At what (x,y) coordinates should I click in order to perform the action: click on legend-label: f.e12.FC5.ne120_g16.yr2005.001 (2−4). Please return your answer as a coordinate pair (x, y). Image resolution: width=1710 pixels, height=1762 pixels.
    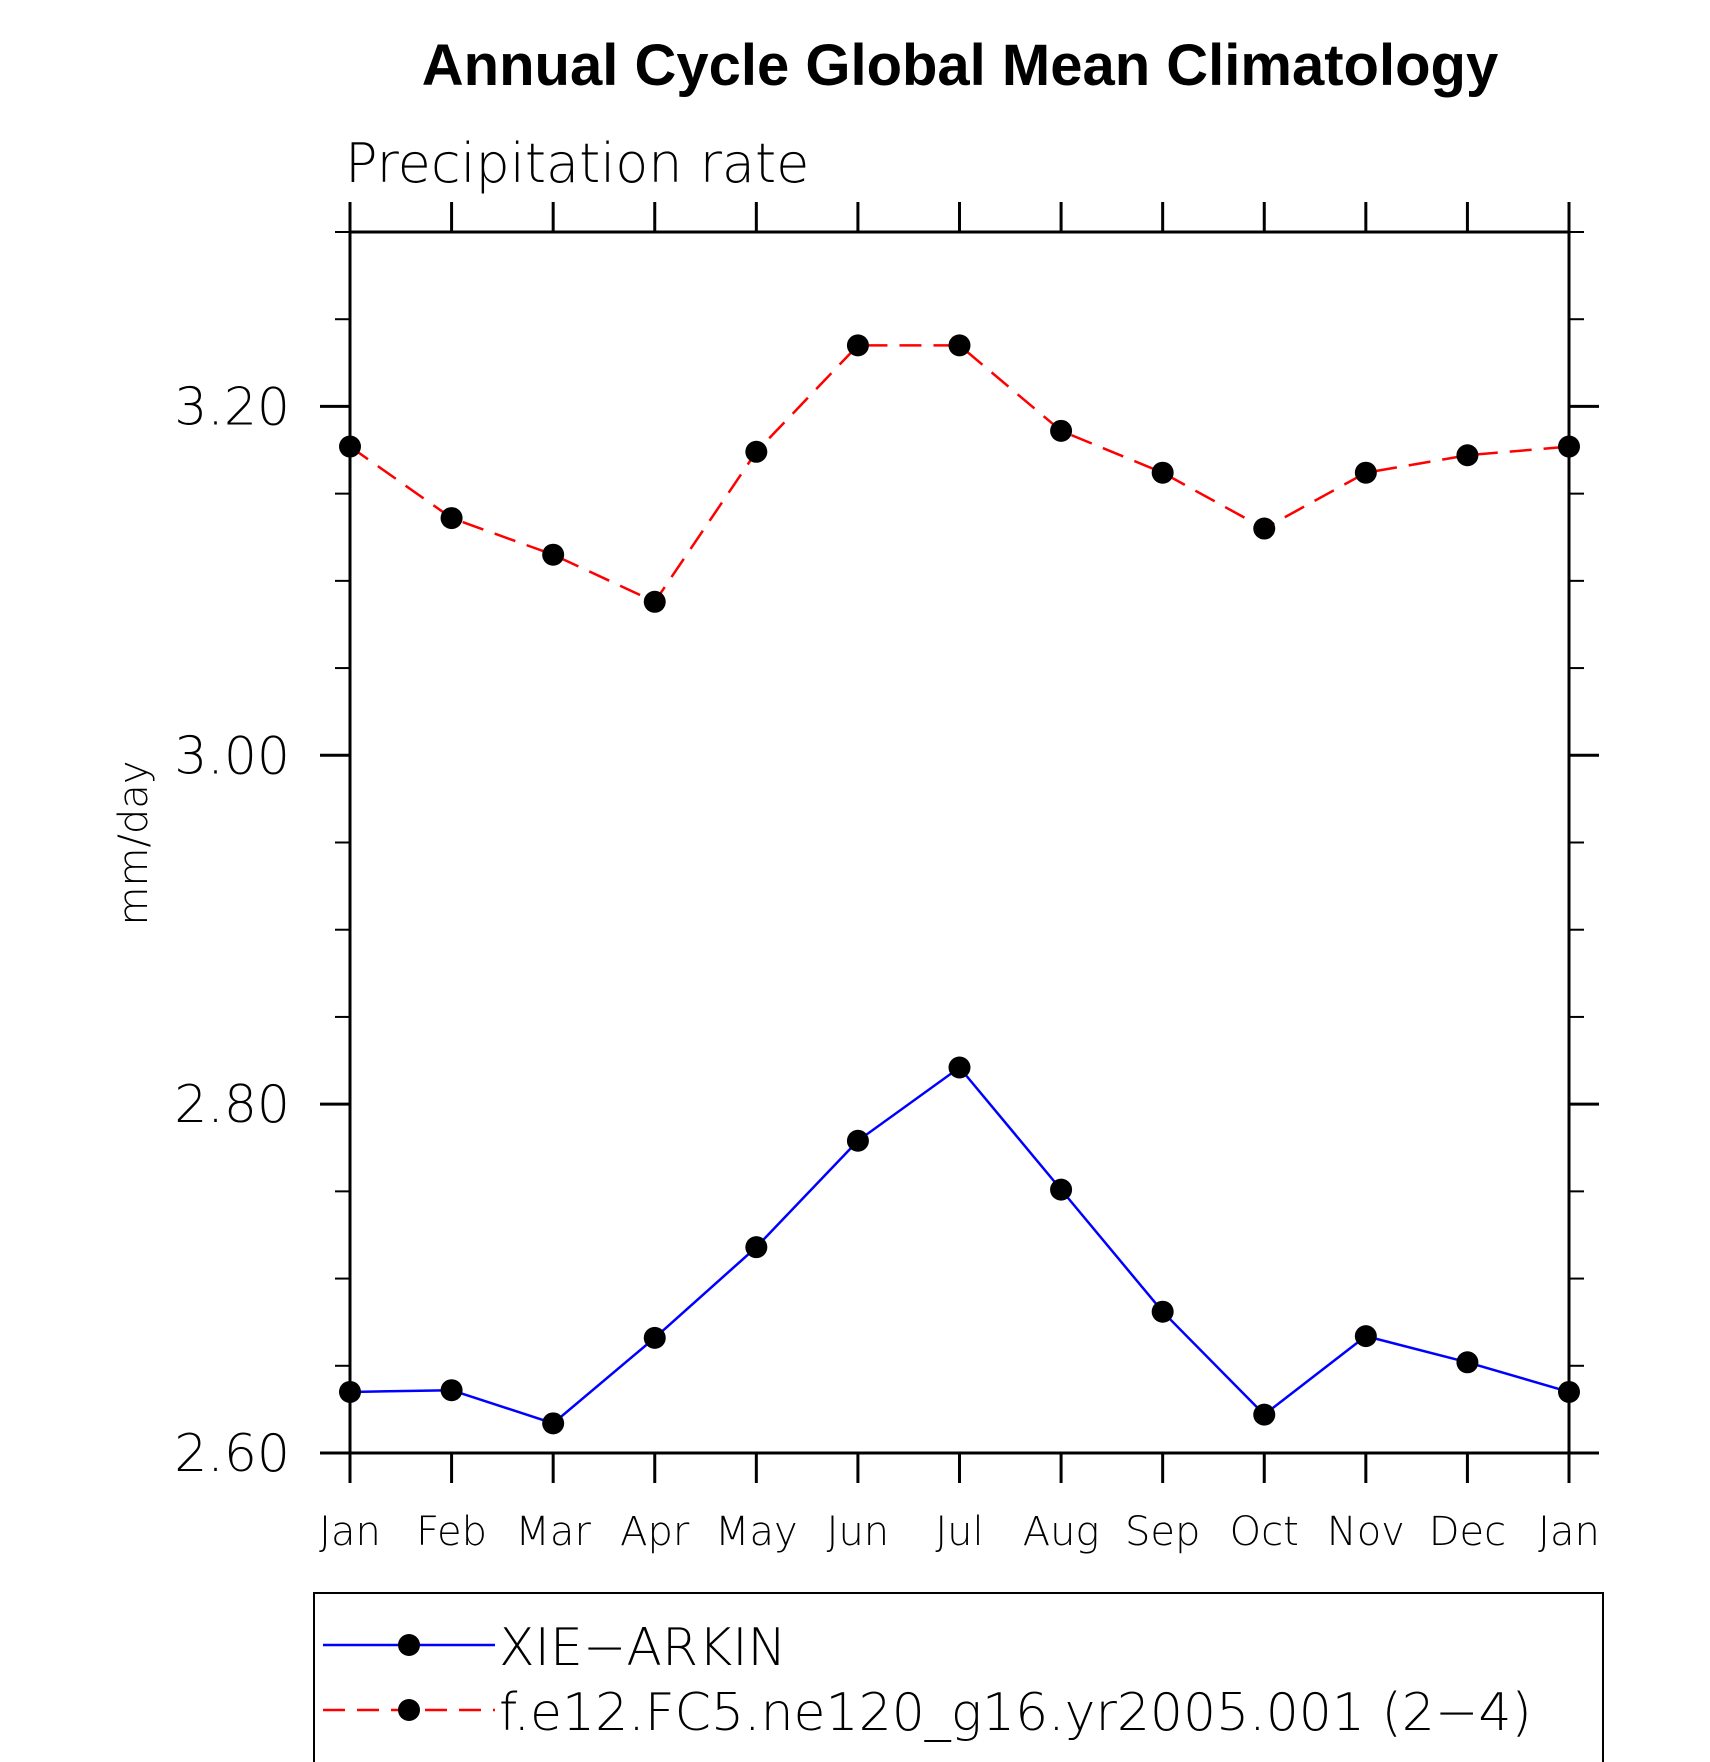
    Looking at the image, I should click on (1015, 1713).